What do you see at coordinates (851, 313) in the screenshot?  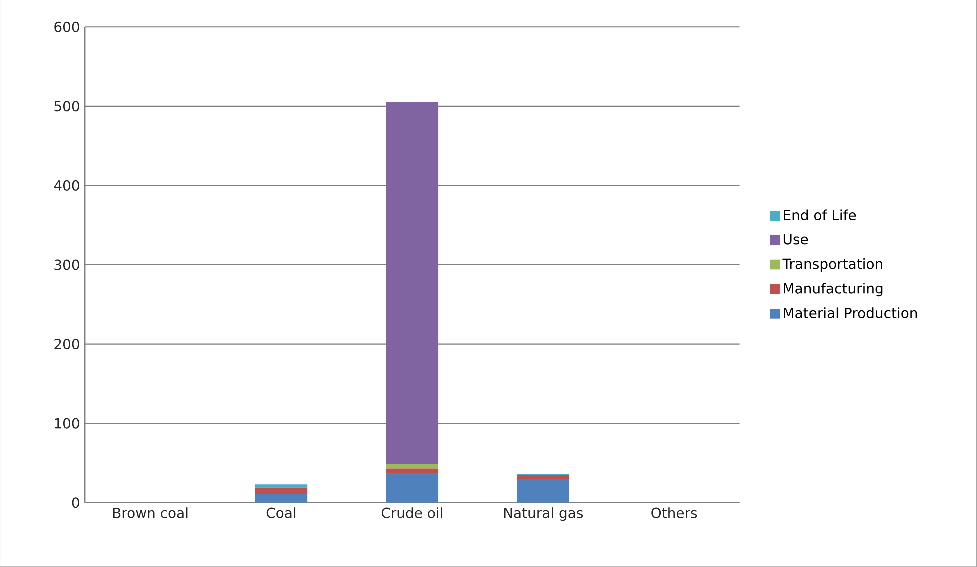 I see `legend-label: Material Production` at bounding box center [851, 313].